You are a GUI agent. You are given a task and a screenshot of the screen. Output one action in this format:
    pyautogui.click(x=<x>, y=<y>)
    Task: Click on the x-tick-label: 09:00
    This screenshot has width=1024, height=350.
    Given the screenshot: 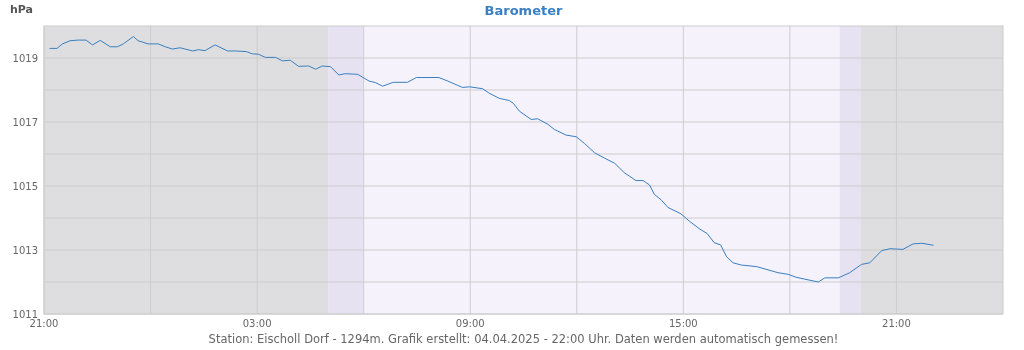 What is the action you would take?
    pyautogui.click(x=470, y=323)
    